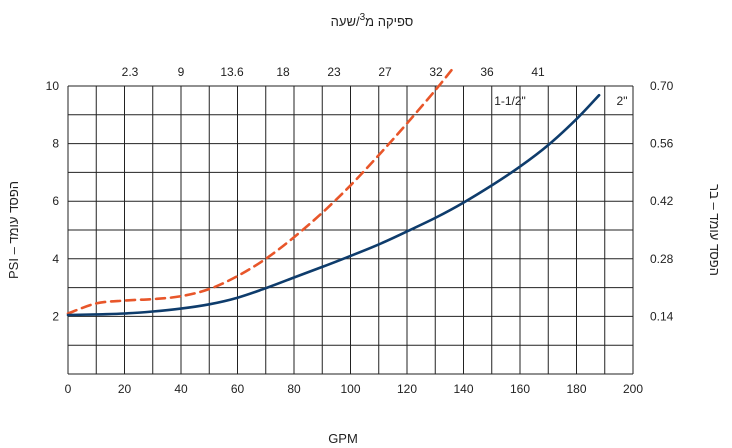 This screenshot has height=448, width=732. What do you see at coordinates (343, 438) in the screenshot?
I see `x-axis-title: GPM` at bounding box center [343, 438].